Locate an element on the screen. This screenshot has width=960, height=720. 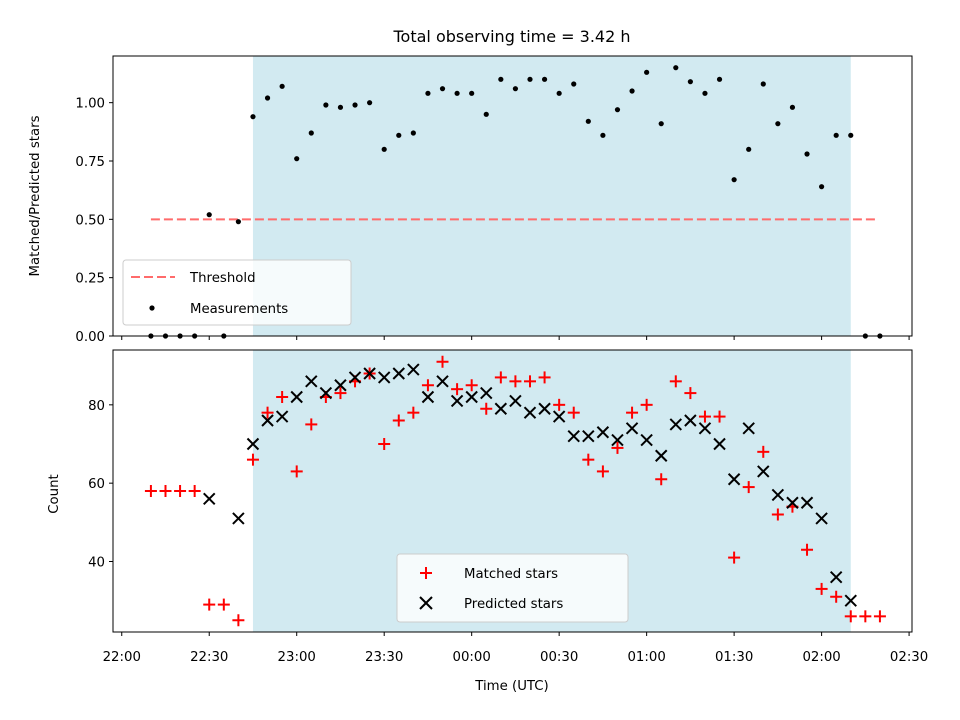
x-tick-label: 22:00 is located at coordinates (122, 657).